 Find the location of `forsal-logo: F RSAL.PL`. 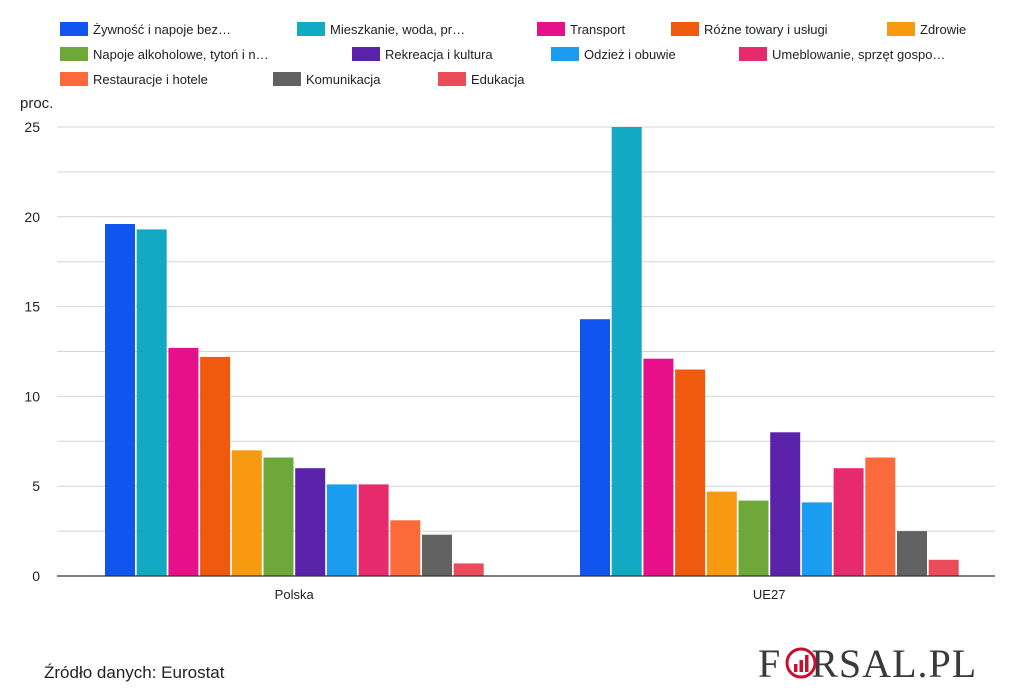

forsal-logo: F RSAL.PL is located at coordinates (867, 664).